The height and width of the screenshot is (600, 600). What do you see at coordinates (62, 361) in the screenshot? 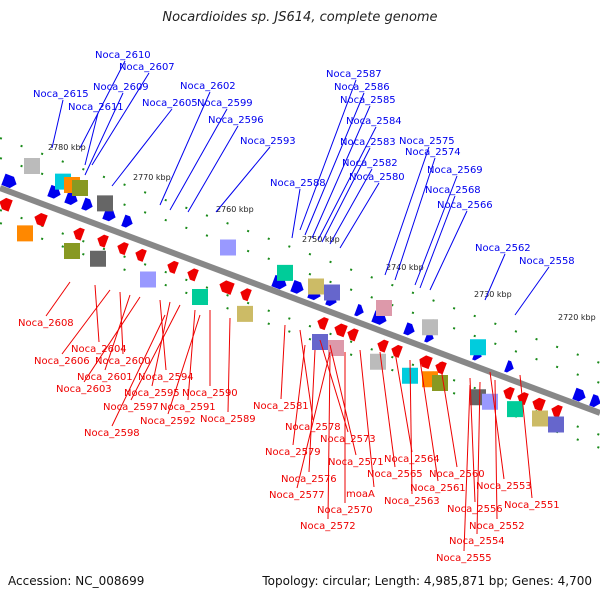
I see `reverse-gene-label: Noca_2606` at bounding box center [62, 361].